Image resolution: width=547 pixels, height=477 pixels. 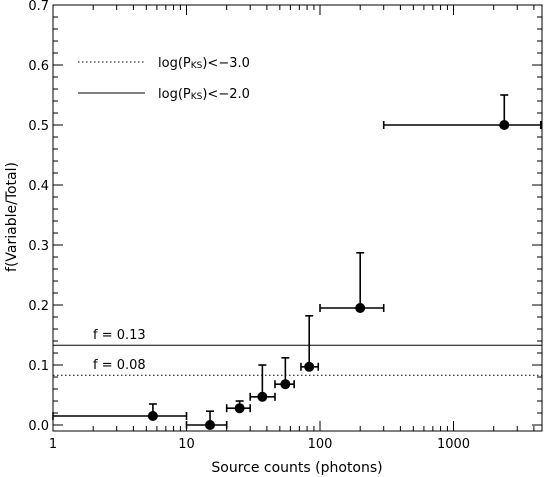 What do you see at coordinates (453, 444) in the screenshot?
I see `x-tick-label: 1000` at bounding box center [453, 444].